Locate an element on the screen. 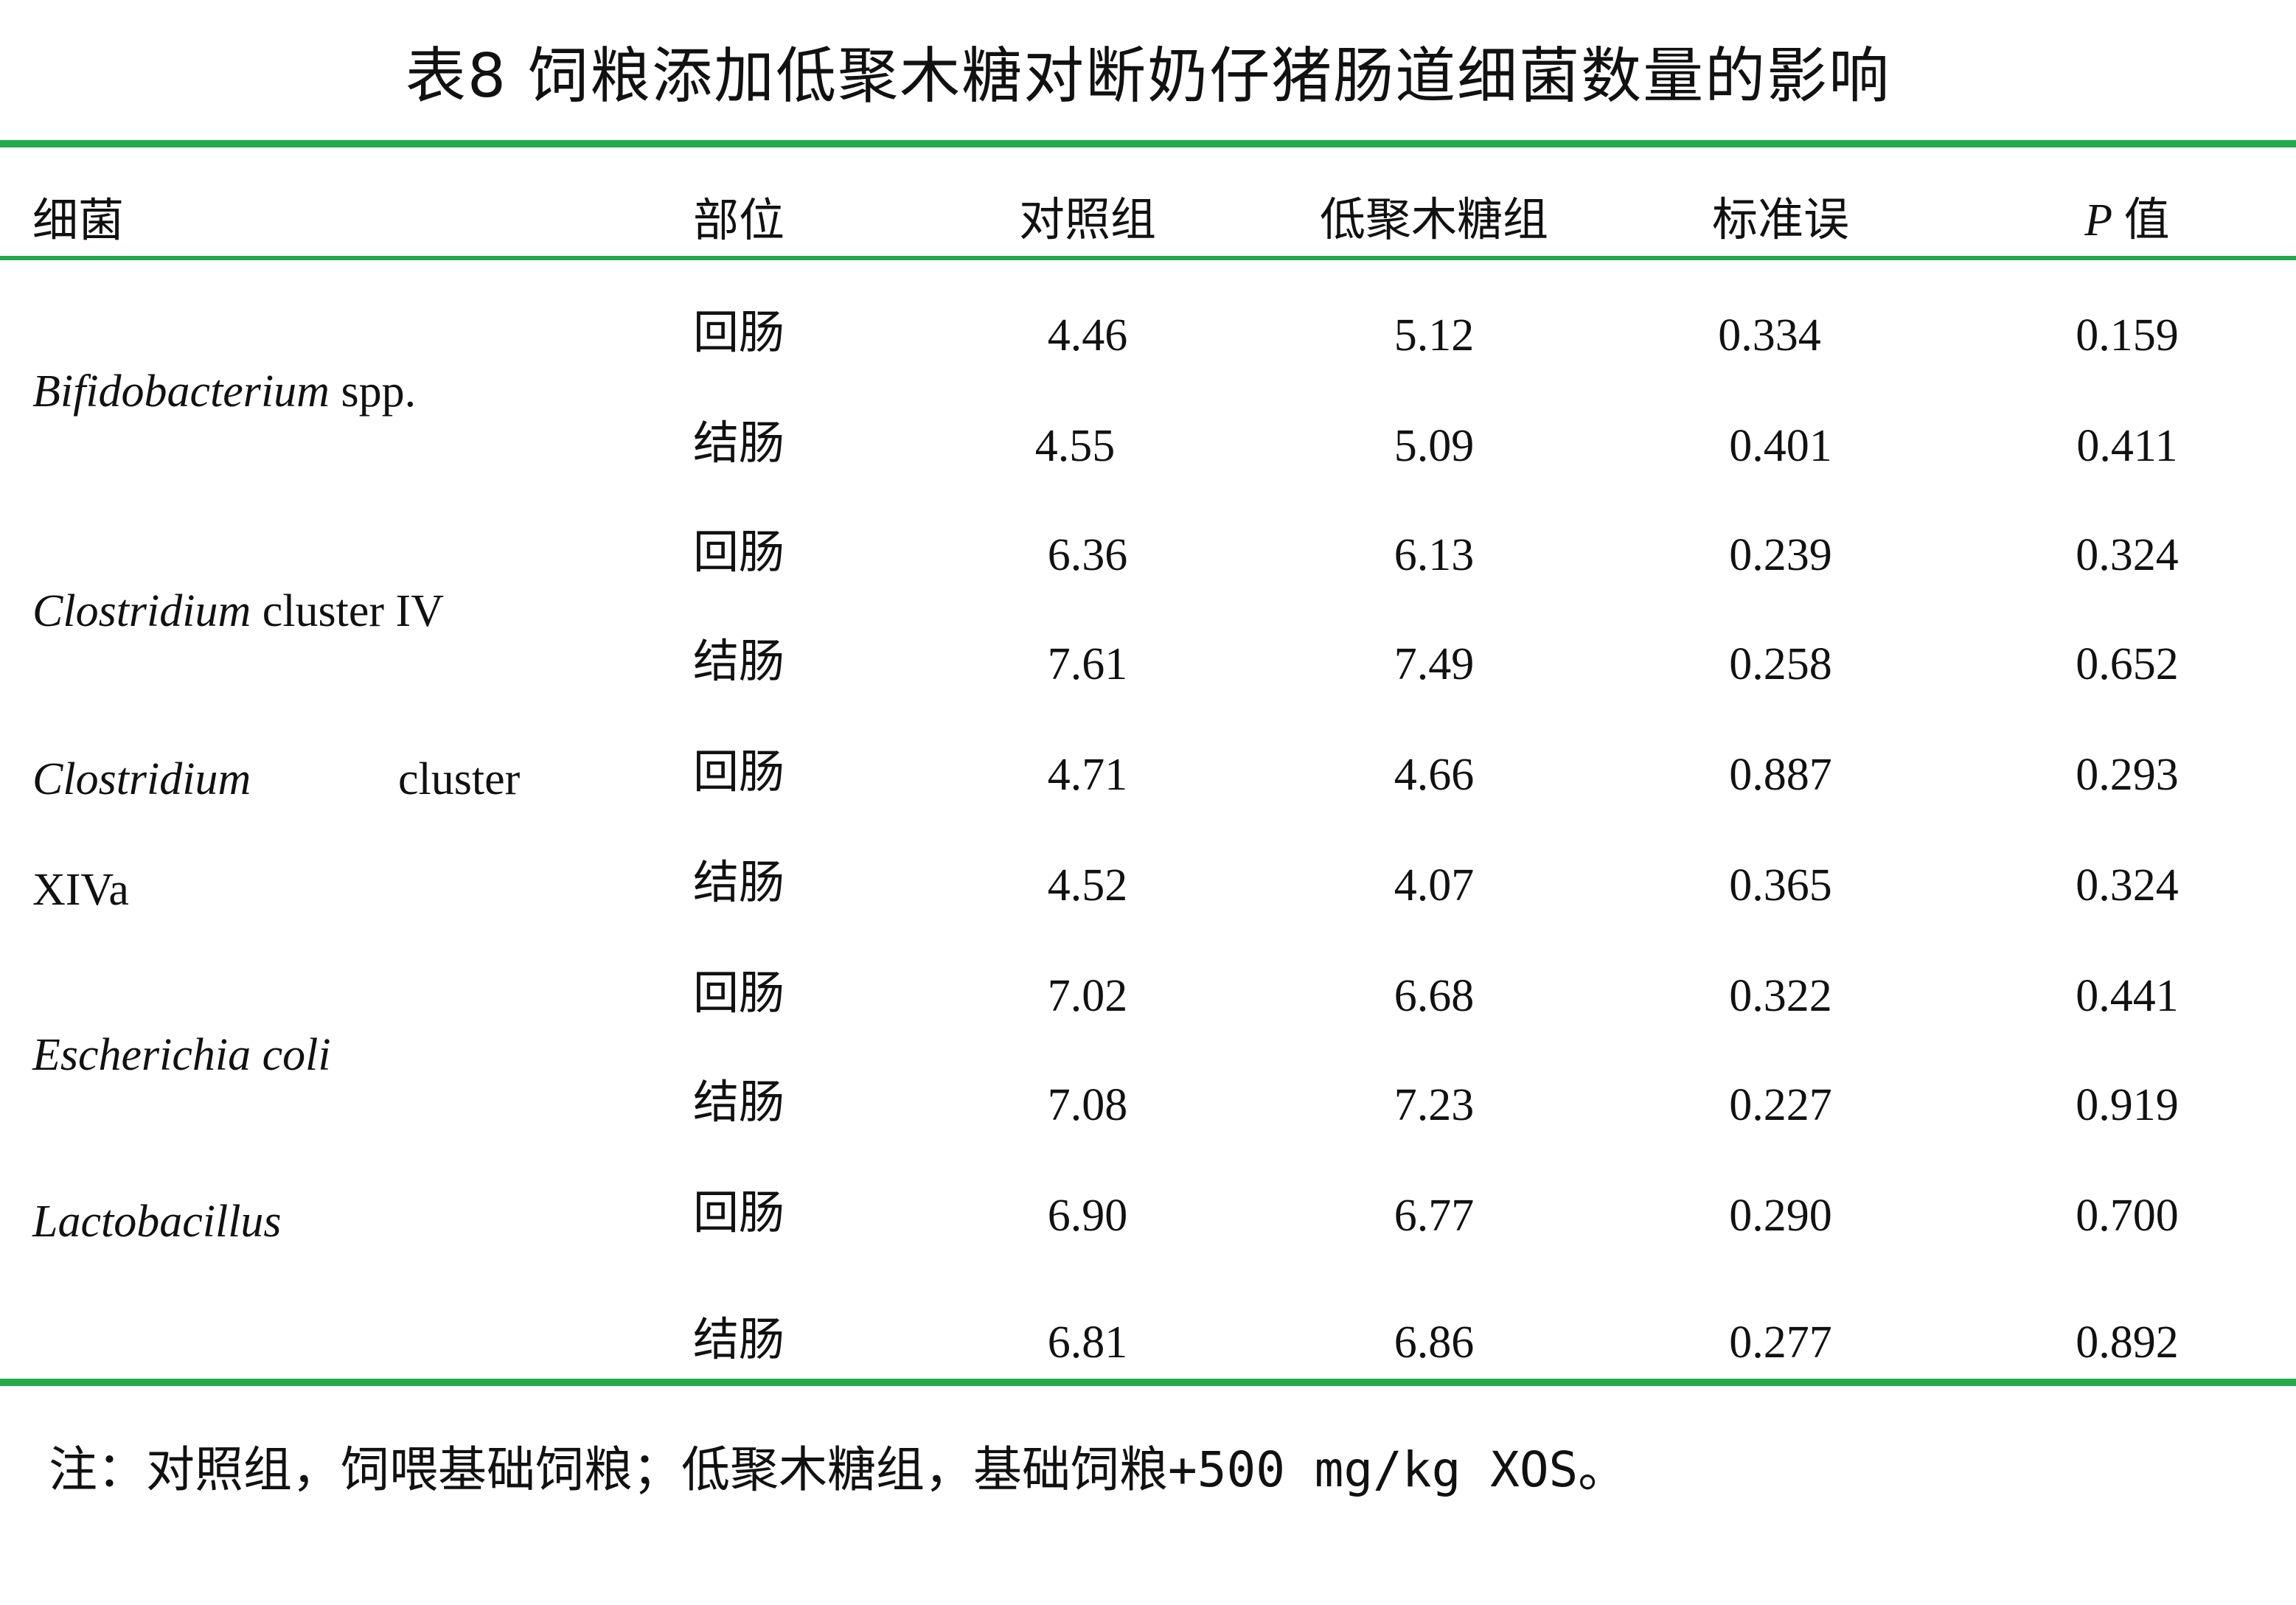 The image size is (2296, 1605). cell-se: 0.227 is located at coordinates (1780, 1105).